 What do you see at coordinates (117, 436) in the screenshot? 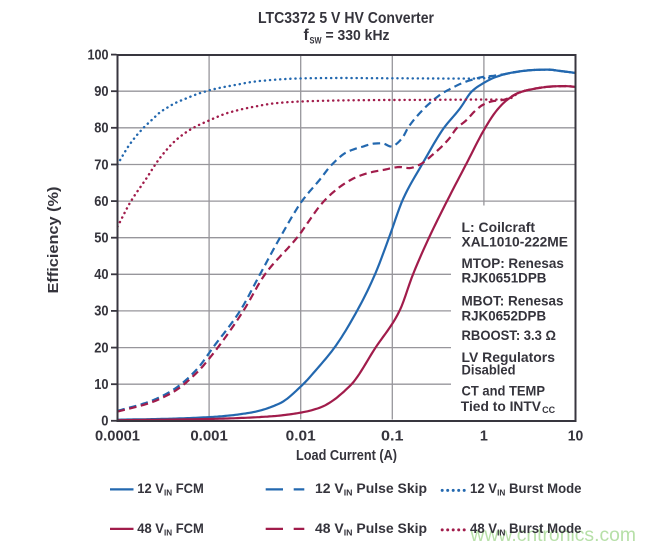
I see `svg-text: 0.0001` at bounding box center [117, 436].